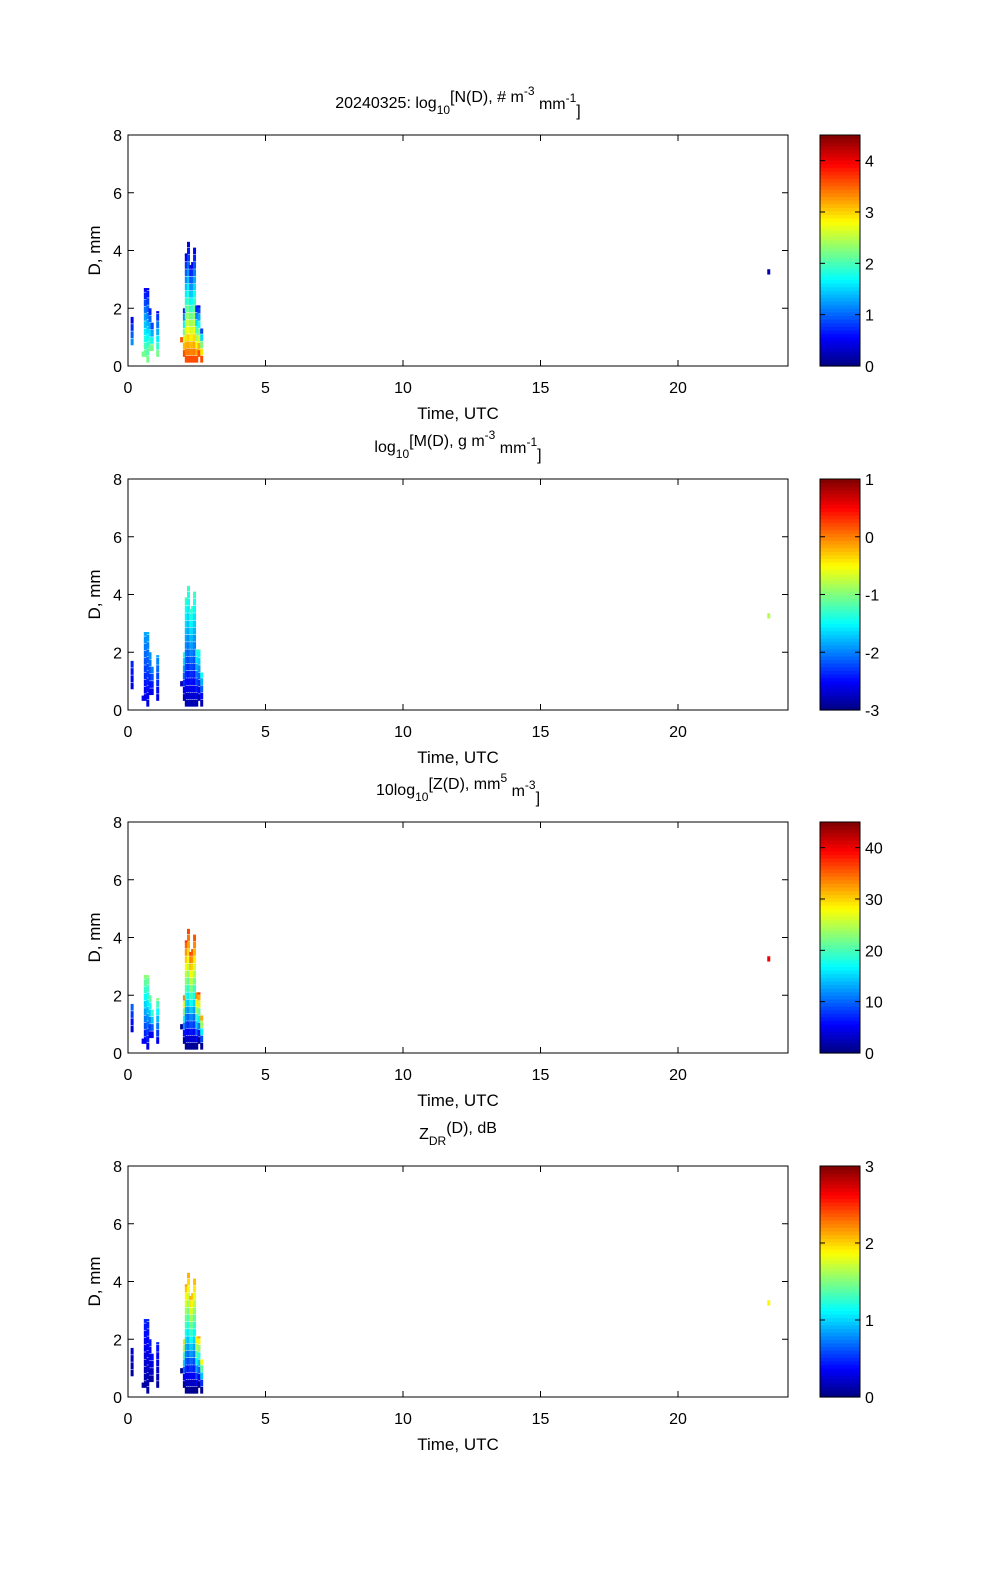 The image size is (1000, 1590). Describe the element at coordinates (503, 778) in the screenshot. I see `title-part: 5` at that location.